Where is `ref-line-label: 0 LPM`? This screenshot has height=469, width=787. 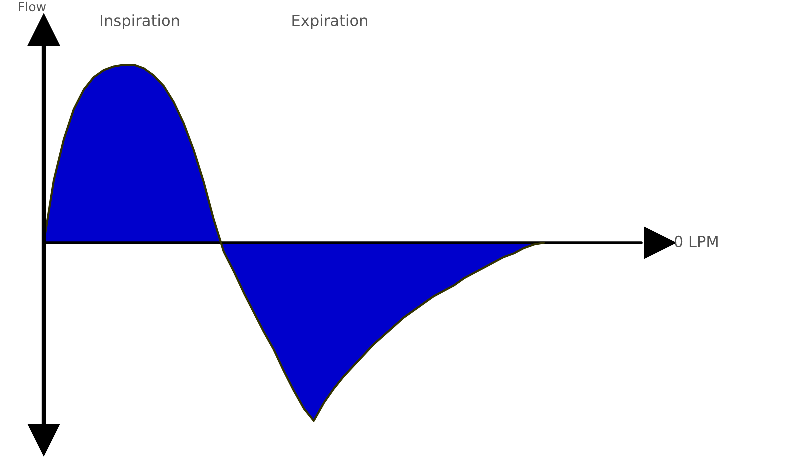 ref-line-label: 0 LPM is located at coordinates (696, 242).